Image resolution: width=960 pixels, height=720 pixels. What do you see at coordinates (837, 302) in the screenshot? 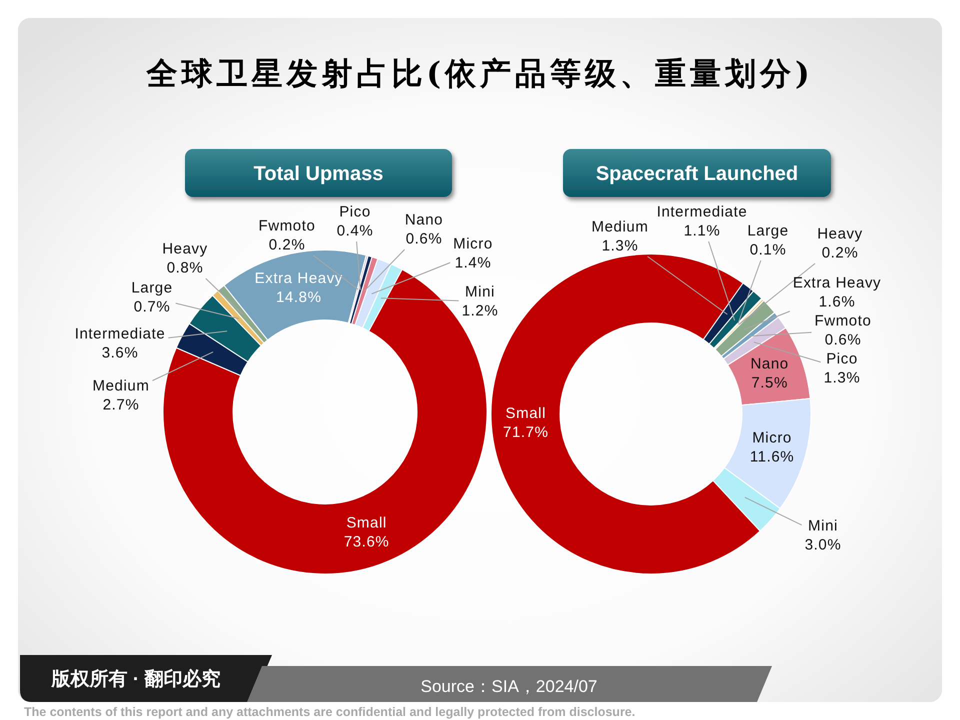
I see `data-label: 1.6%` at bounding box center [837, 302].